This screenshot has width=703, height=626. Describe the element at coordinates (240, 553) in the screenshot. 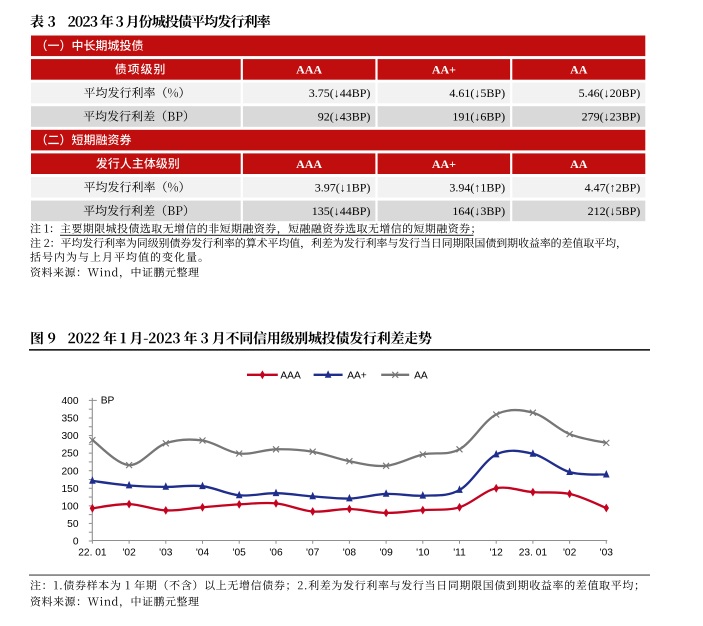

I see `svg-text: '05` at that location.